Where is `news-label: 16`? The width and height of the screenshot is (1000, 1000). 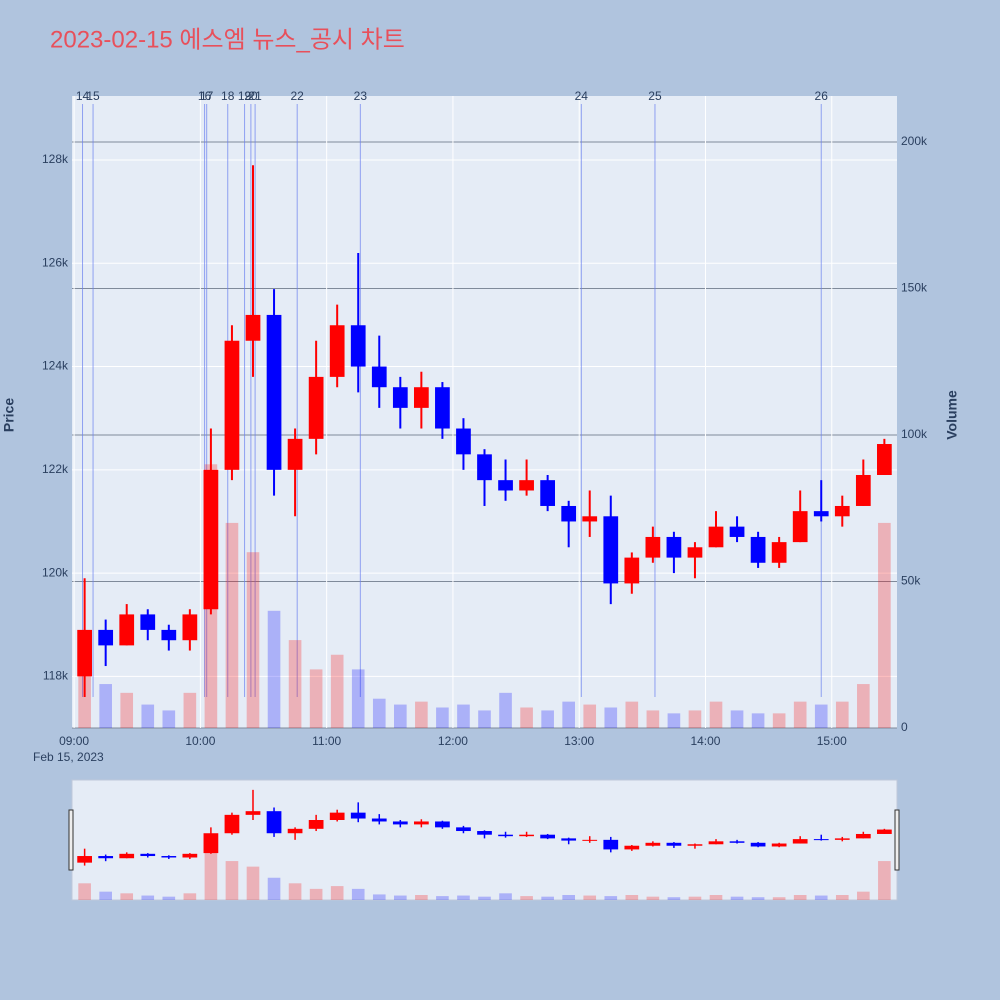 news-label: 16 is located at coordinates (205, 96).